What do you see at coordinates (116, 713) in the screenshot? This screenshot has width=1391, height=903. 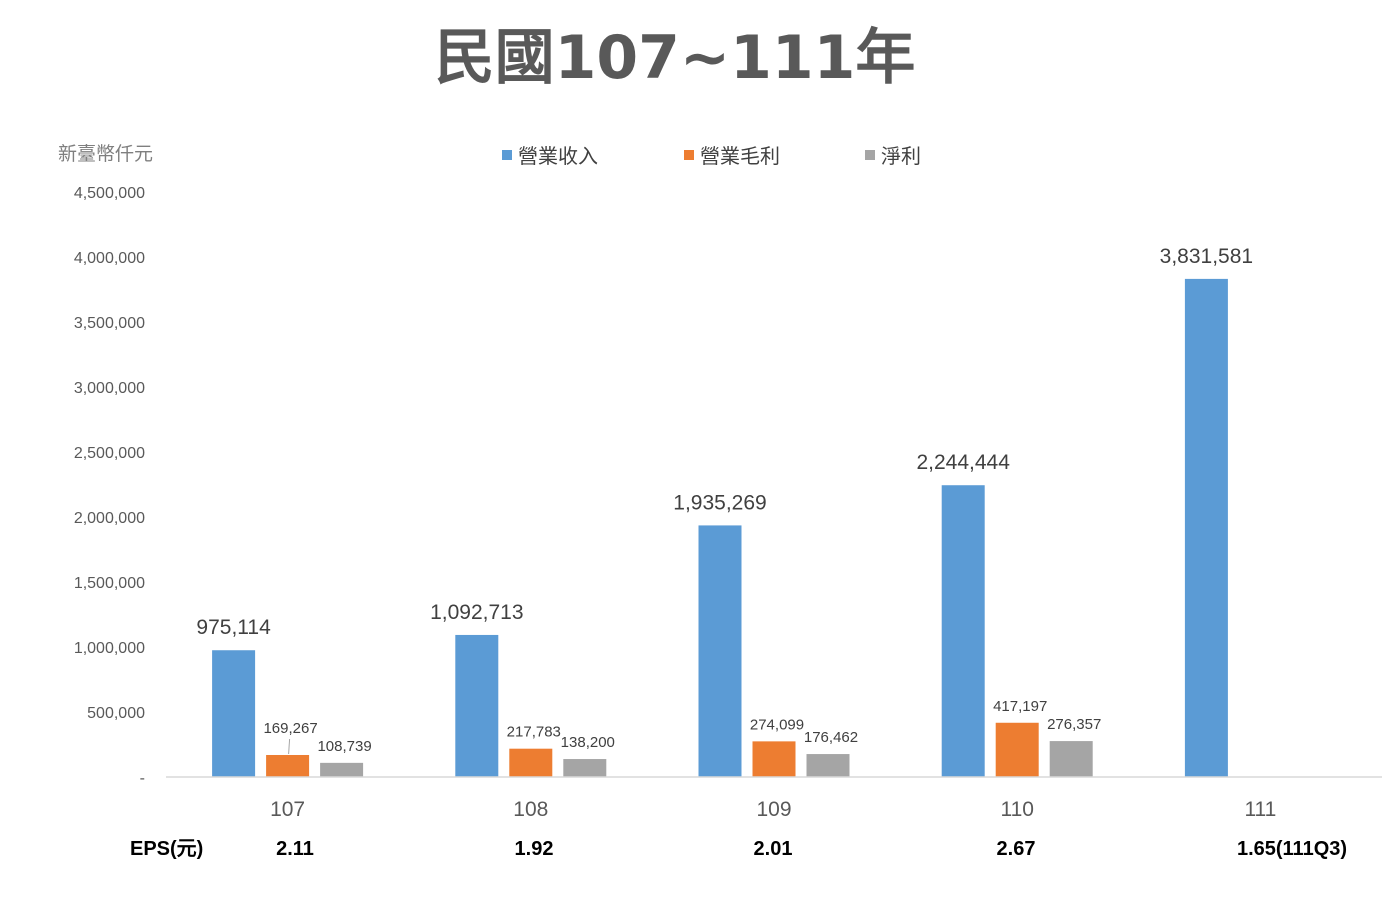 I see `y-tick-label: 500,000` at bounding box center [116, 713].